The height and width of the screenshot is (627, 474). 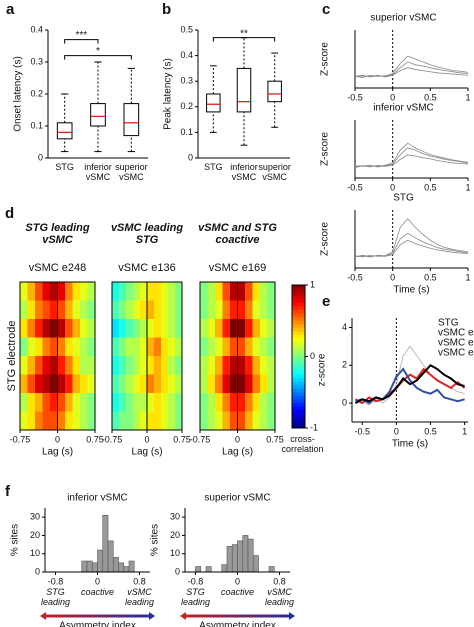 I want to click on y-tick-label: 0.2, so click(x=186, y=106).